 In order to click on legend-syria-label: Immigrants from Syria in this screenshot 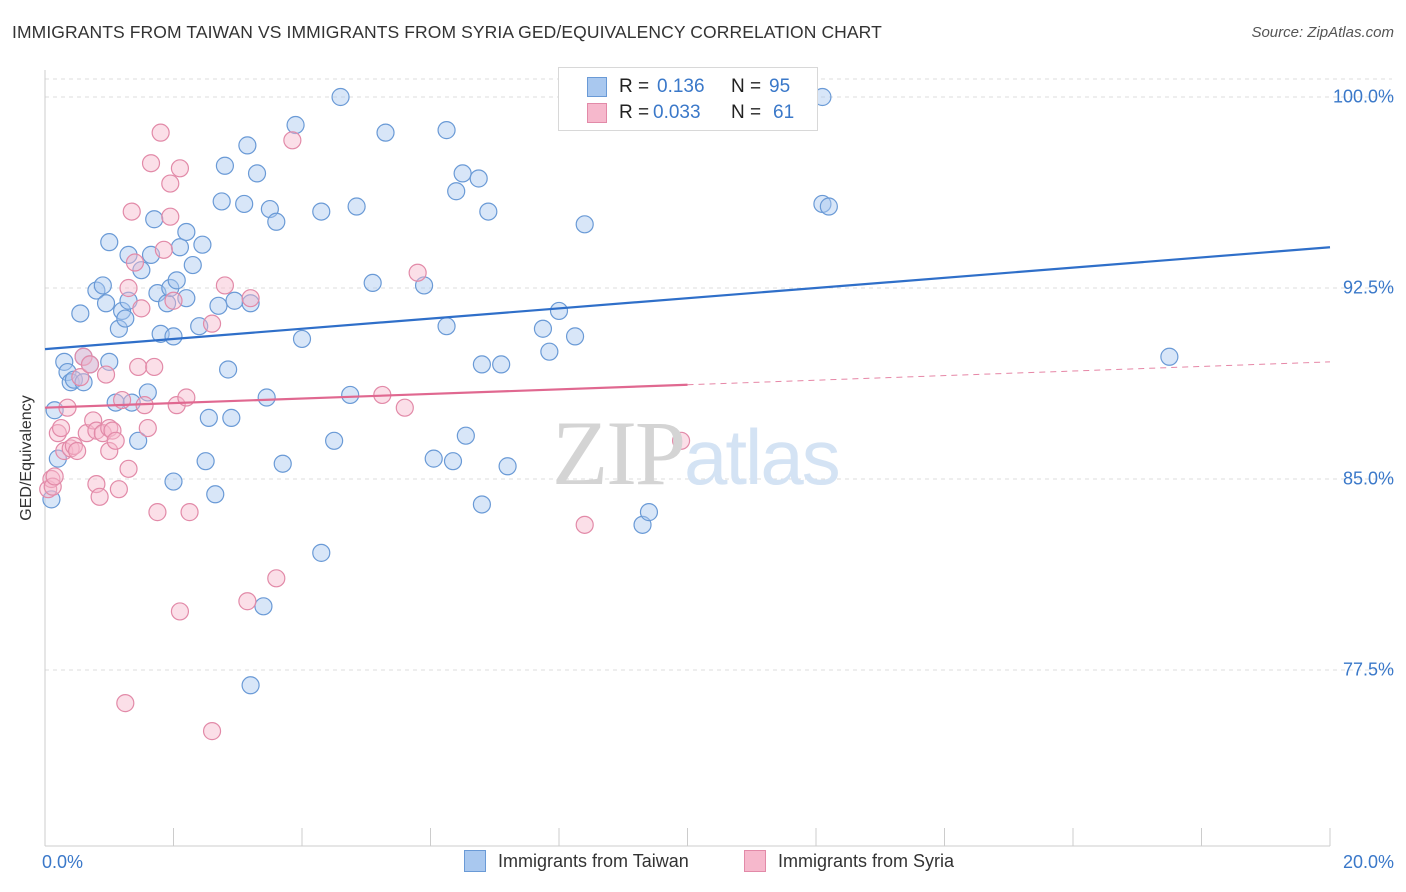, I will do `click(866, 860)`.